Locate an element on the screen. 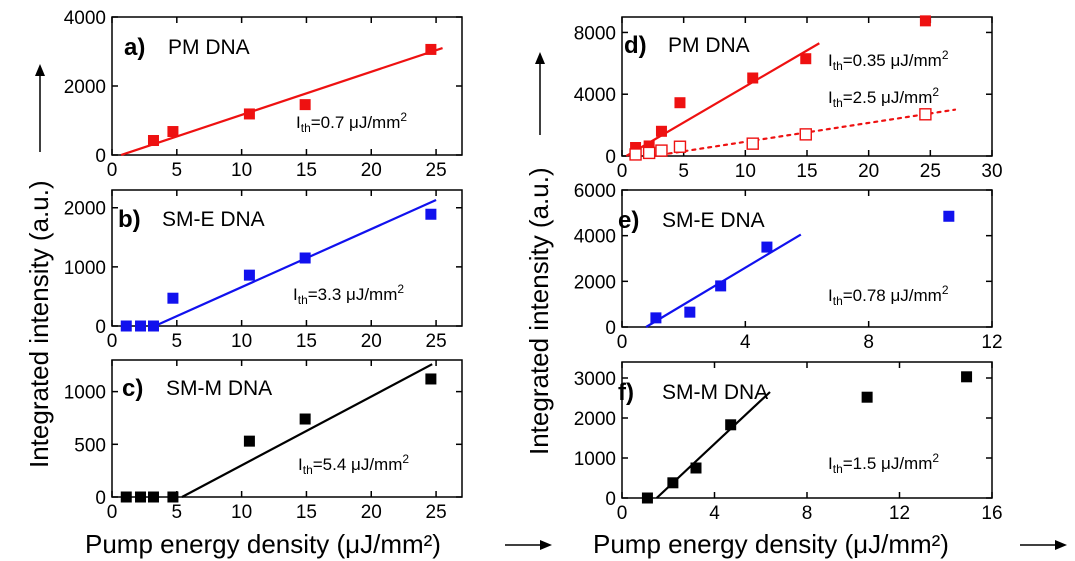 The height and width of the screenshot is (561, 1075). right-y-axis-title: Integrated intensity (a.u.) is located at coordinates (539, 253).